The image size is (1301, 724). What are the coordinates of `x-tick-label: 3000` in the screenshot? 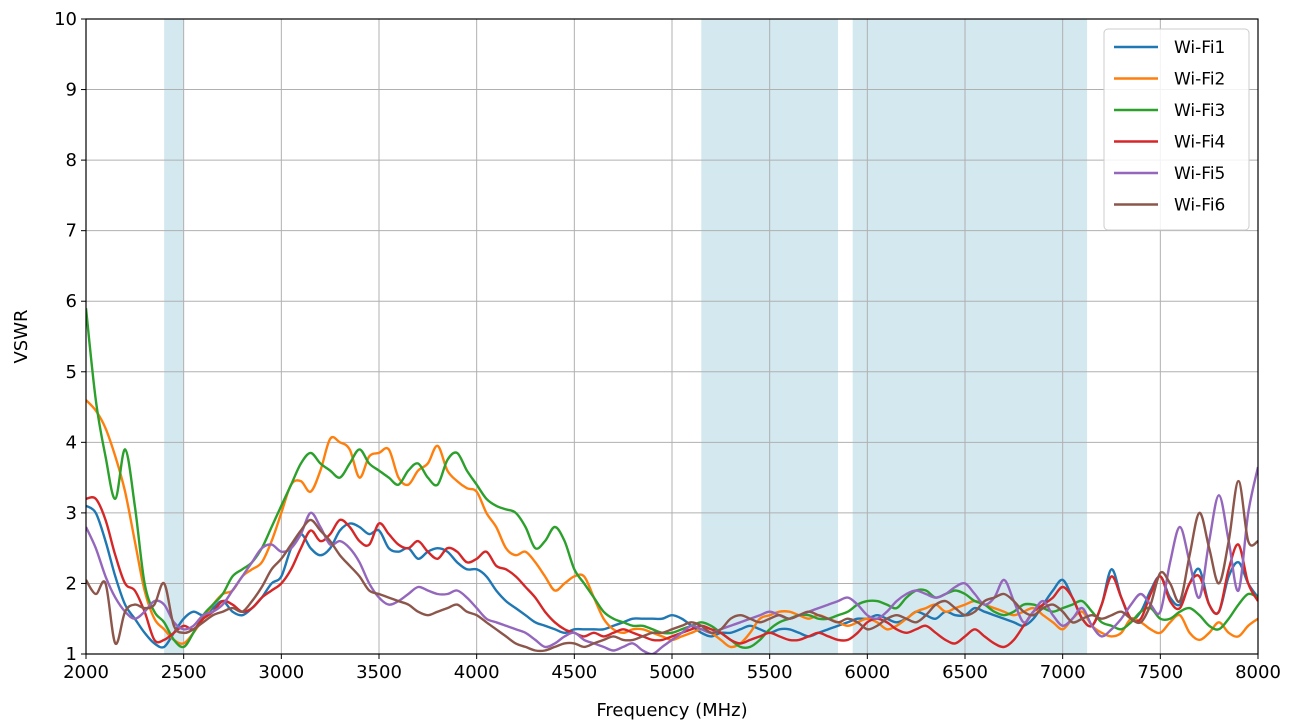 It's located at (281, 672).